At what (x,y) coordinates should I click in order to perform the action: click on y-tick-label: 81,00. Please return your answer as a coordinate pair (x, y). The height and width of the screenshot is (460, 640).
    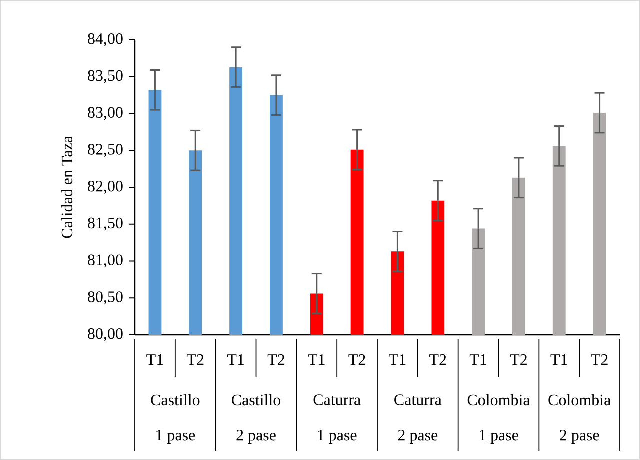
    Looking at the image, I should click on (105, 261).